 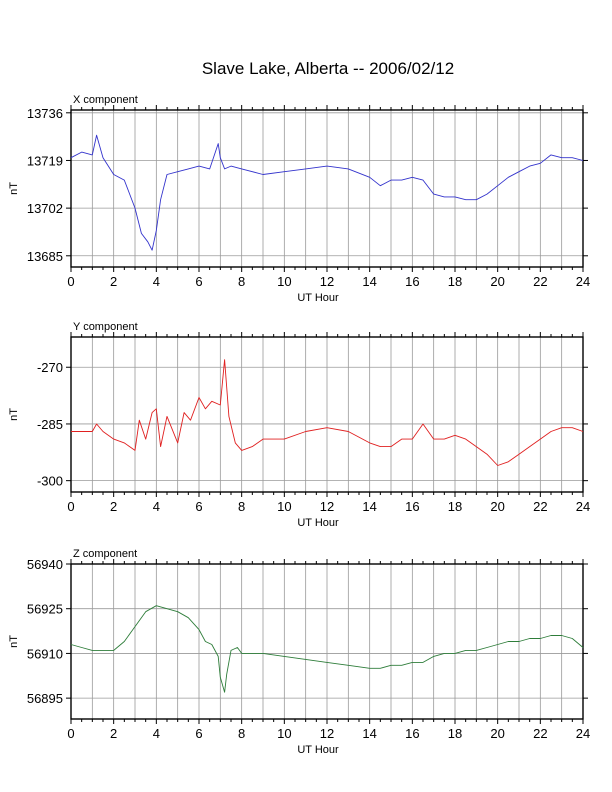 I want to click on y-tick-label: 13719, so click(x=45, y=160).